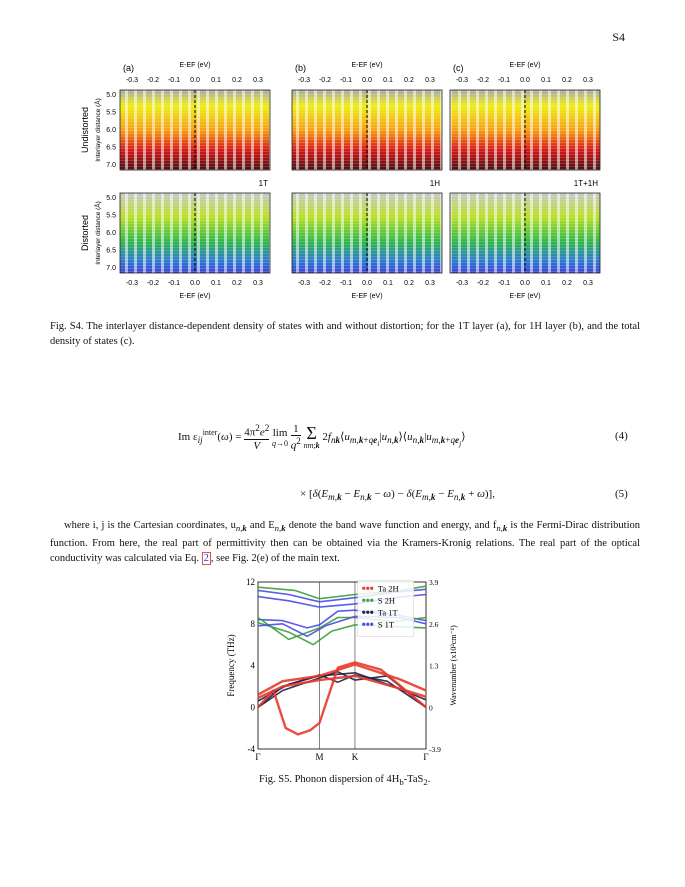 Image resolution: width=685 pixels, height=887 pixels. I want to click on plot-frame, so click(342, 665).